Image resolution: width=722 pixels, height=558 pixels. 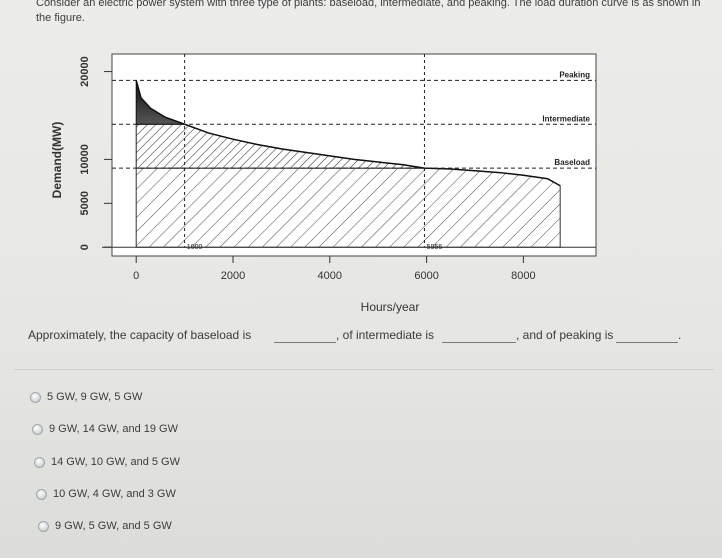 I want to click on y-tick-label: 20000, so click(x=85, y=71).